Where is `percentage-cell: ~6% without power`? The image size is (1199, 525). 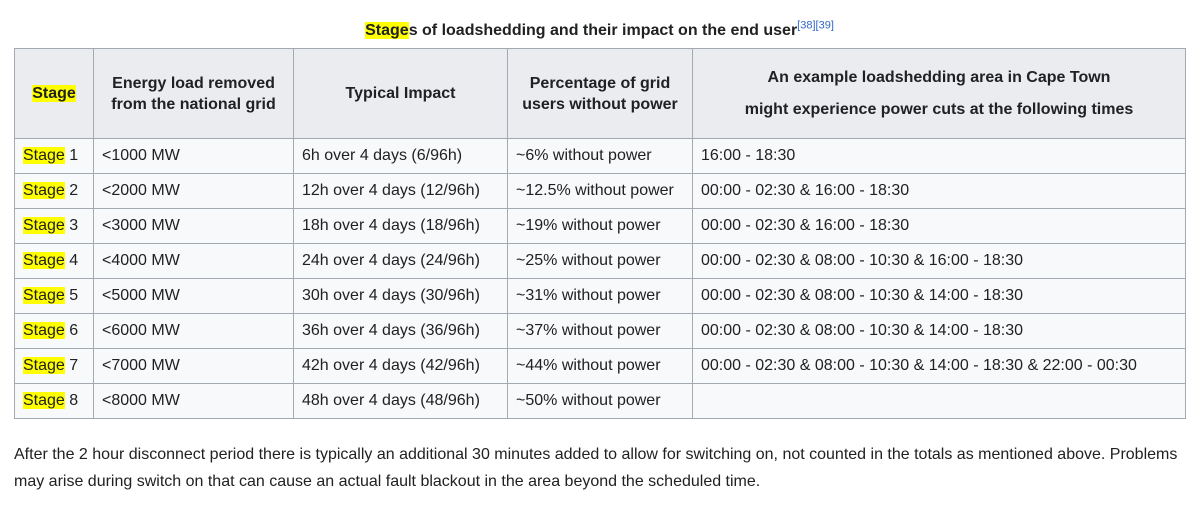
percentage-cell: ~6% without power is located at coordinates (600, 156).